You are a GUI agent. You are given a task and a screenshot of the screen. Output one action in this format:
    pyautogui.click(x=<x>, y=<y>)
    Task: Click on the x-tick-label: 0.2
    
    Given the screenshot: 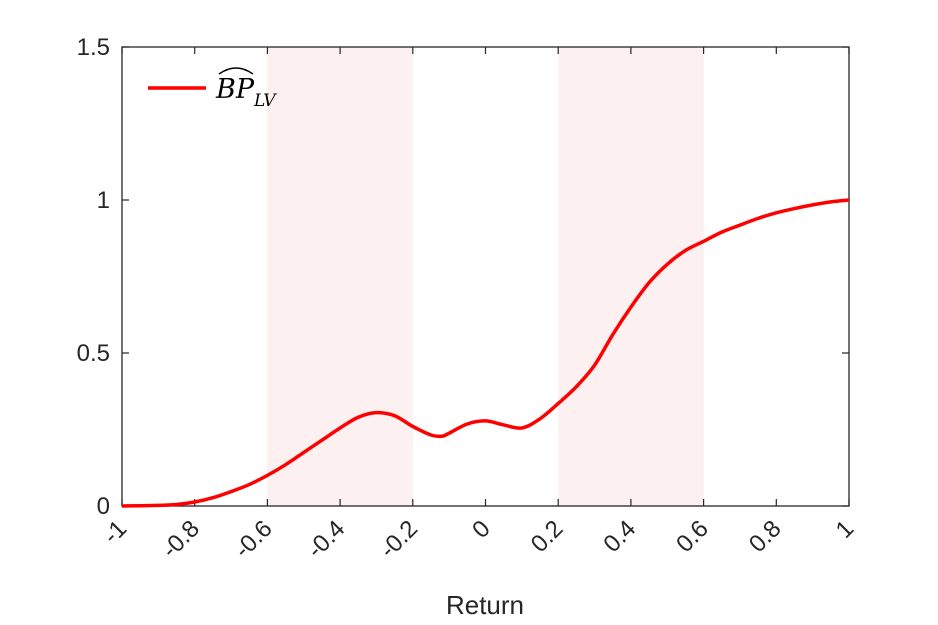 What is the action you would take?
    pyautogui.click(x=547, y=536)
    